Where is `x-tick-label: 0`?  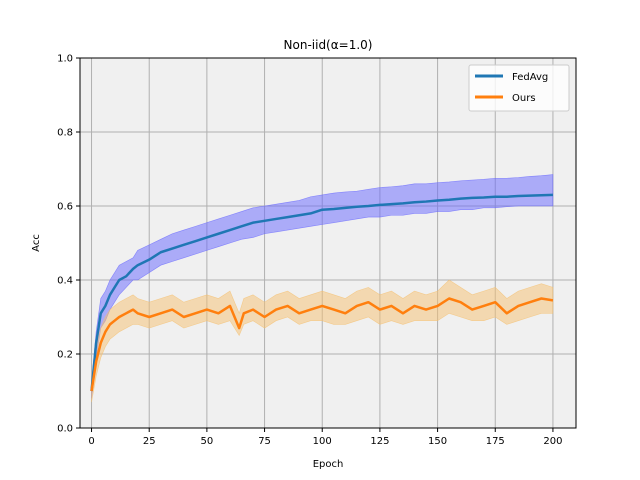 x-tick-label: 0 is located at coordinates (91, 441).